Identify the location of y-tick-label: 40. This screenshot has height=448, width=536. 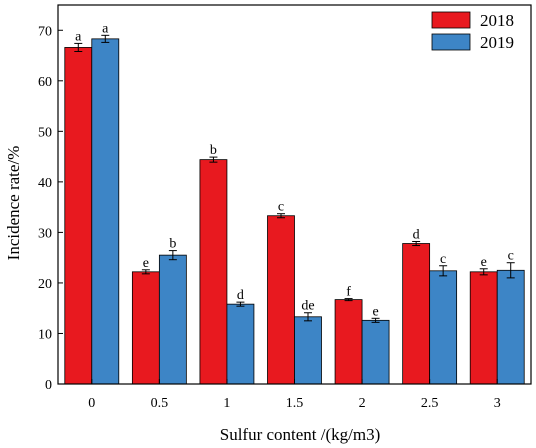
(45, 183).